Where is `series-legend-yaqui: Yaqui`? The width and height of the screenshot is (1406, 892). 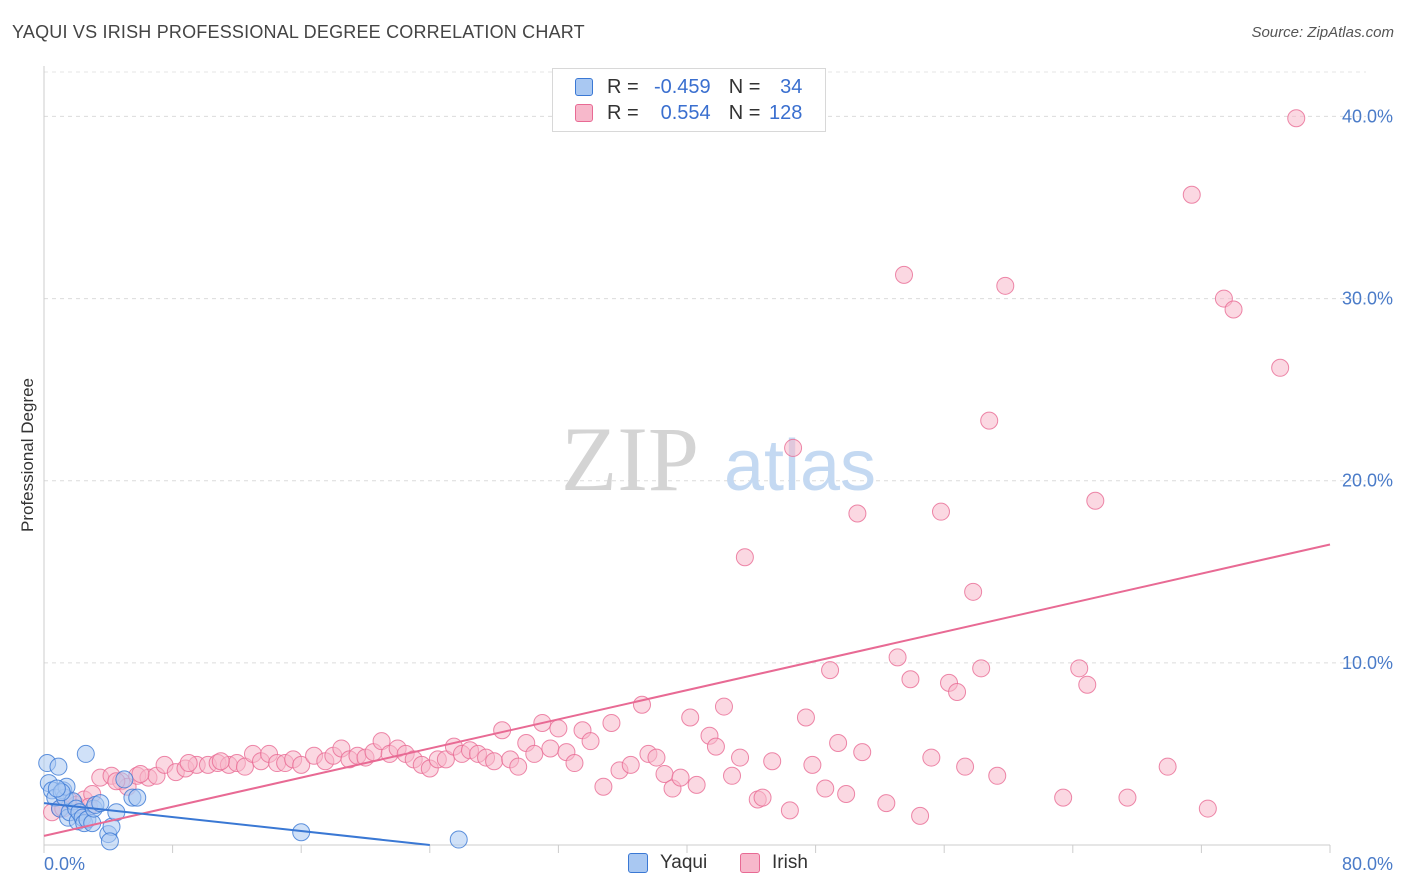
series-legend-yaqui: Yaqui is located at coordinates (667, 863).